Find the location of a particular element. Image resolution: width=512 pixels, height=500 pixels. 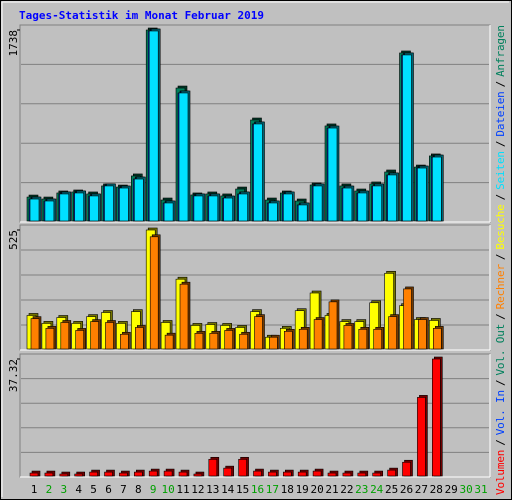

x-tick-label: 20 is located at coordinates (316, 489).